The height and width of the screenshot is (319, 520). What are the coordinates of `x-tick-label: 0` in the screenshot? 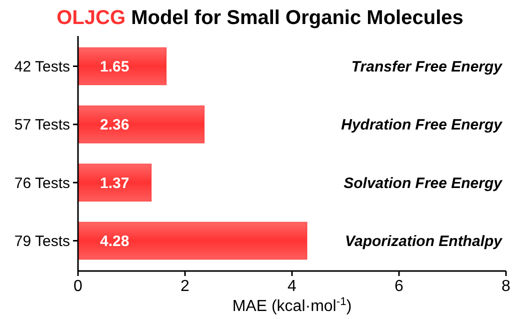 It's located at (78, 286).